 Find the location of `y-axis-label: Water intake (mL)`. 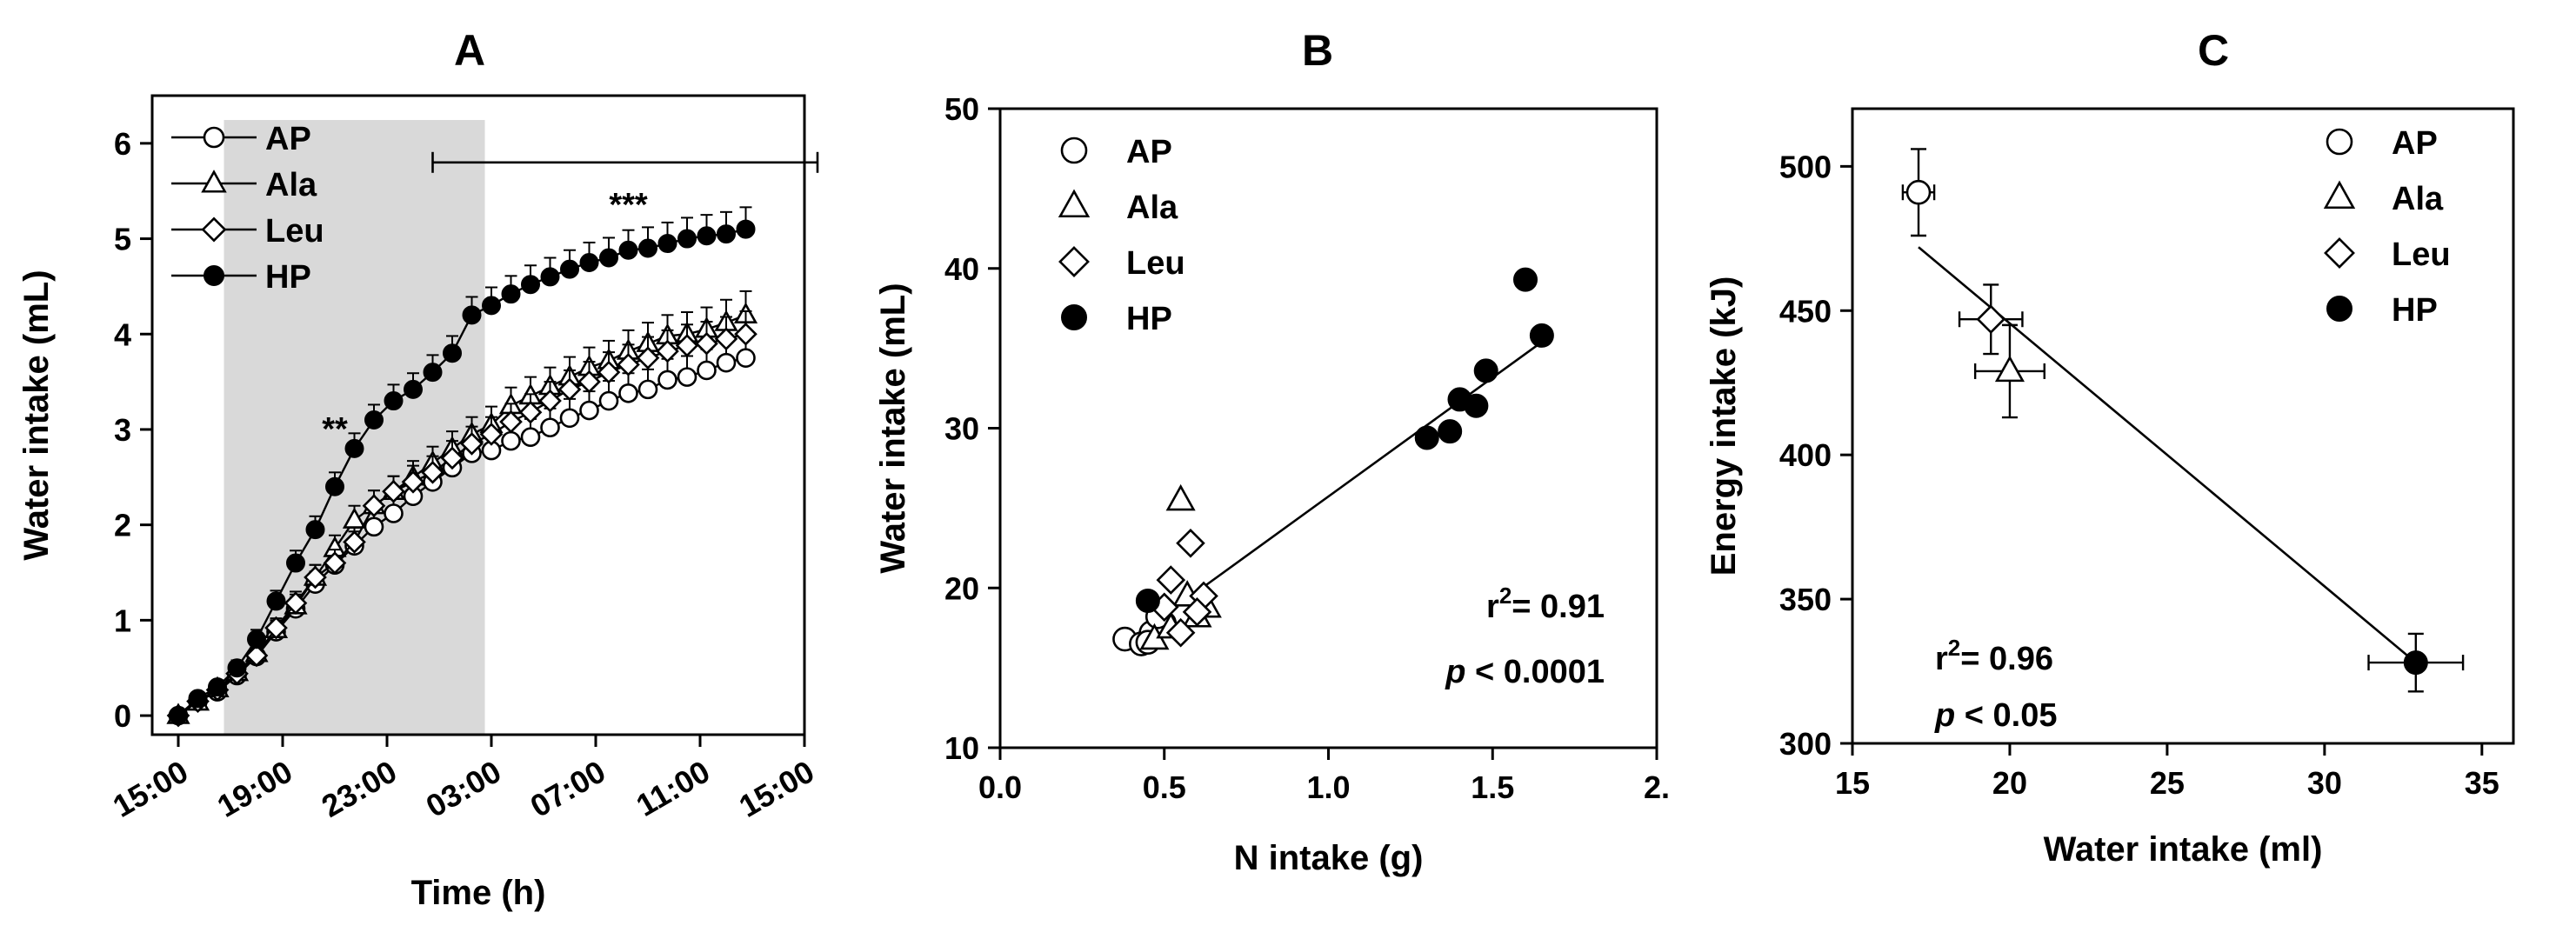

y-axis-label: Water intake (mL) is located at coordinates (36, 415).